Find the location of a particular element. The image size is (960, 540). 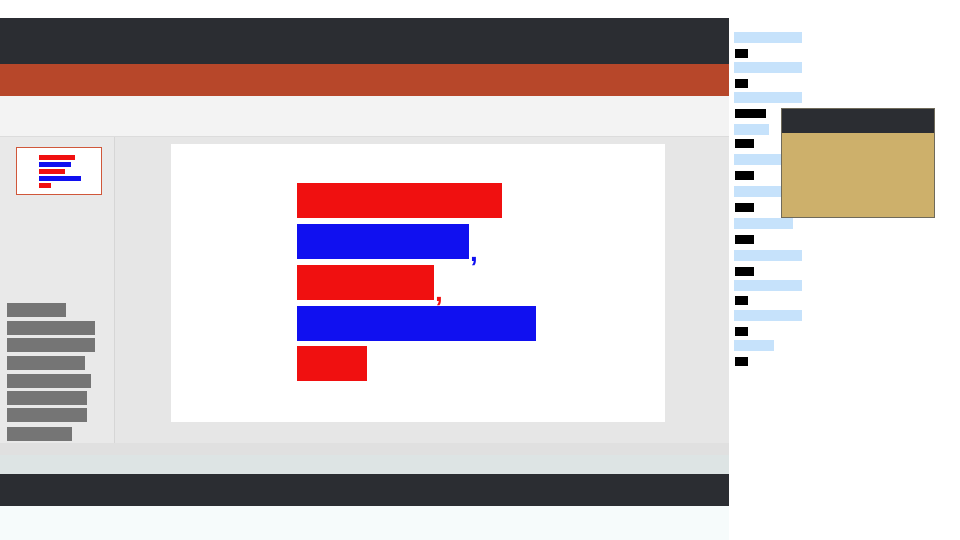

floating-panel is located at coordinates (858, 163).